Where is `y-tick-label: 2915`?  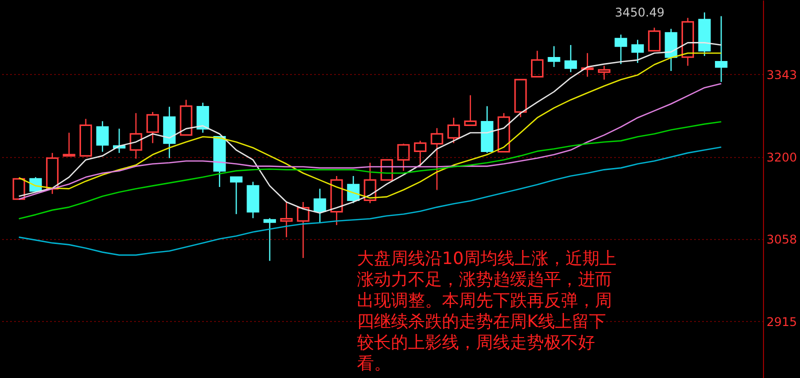 y-tick-label: 2915 is located at coordinates (782, 321).